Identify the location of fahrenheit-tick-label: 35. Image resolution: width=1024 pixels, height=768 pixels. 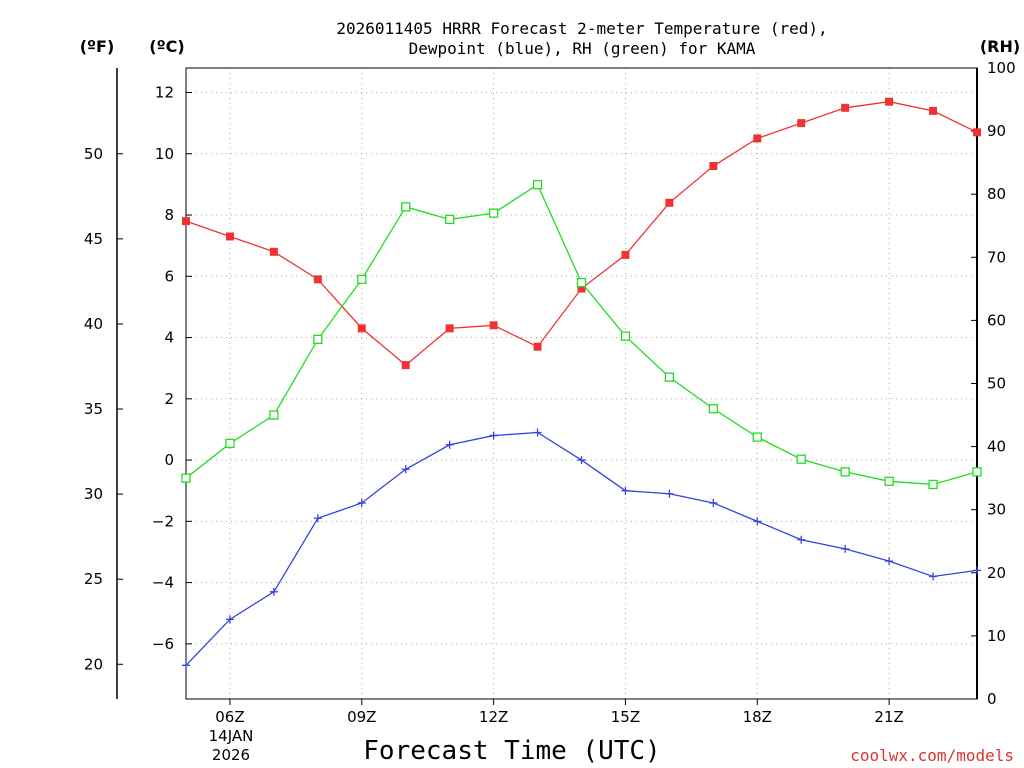
(93, 409).